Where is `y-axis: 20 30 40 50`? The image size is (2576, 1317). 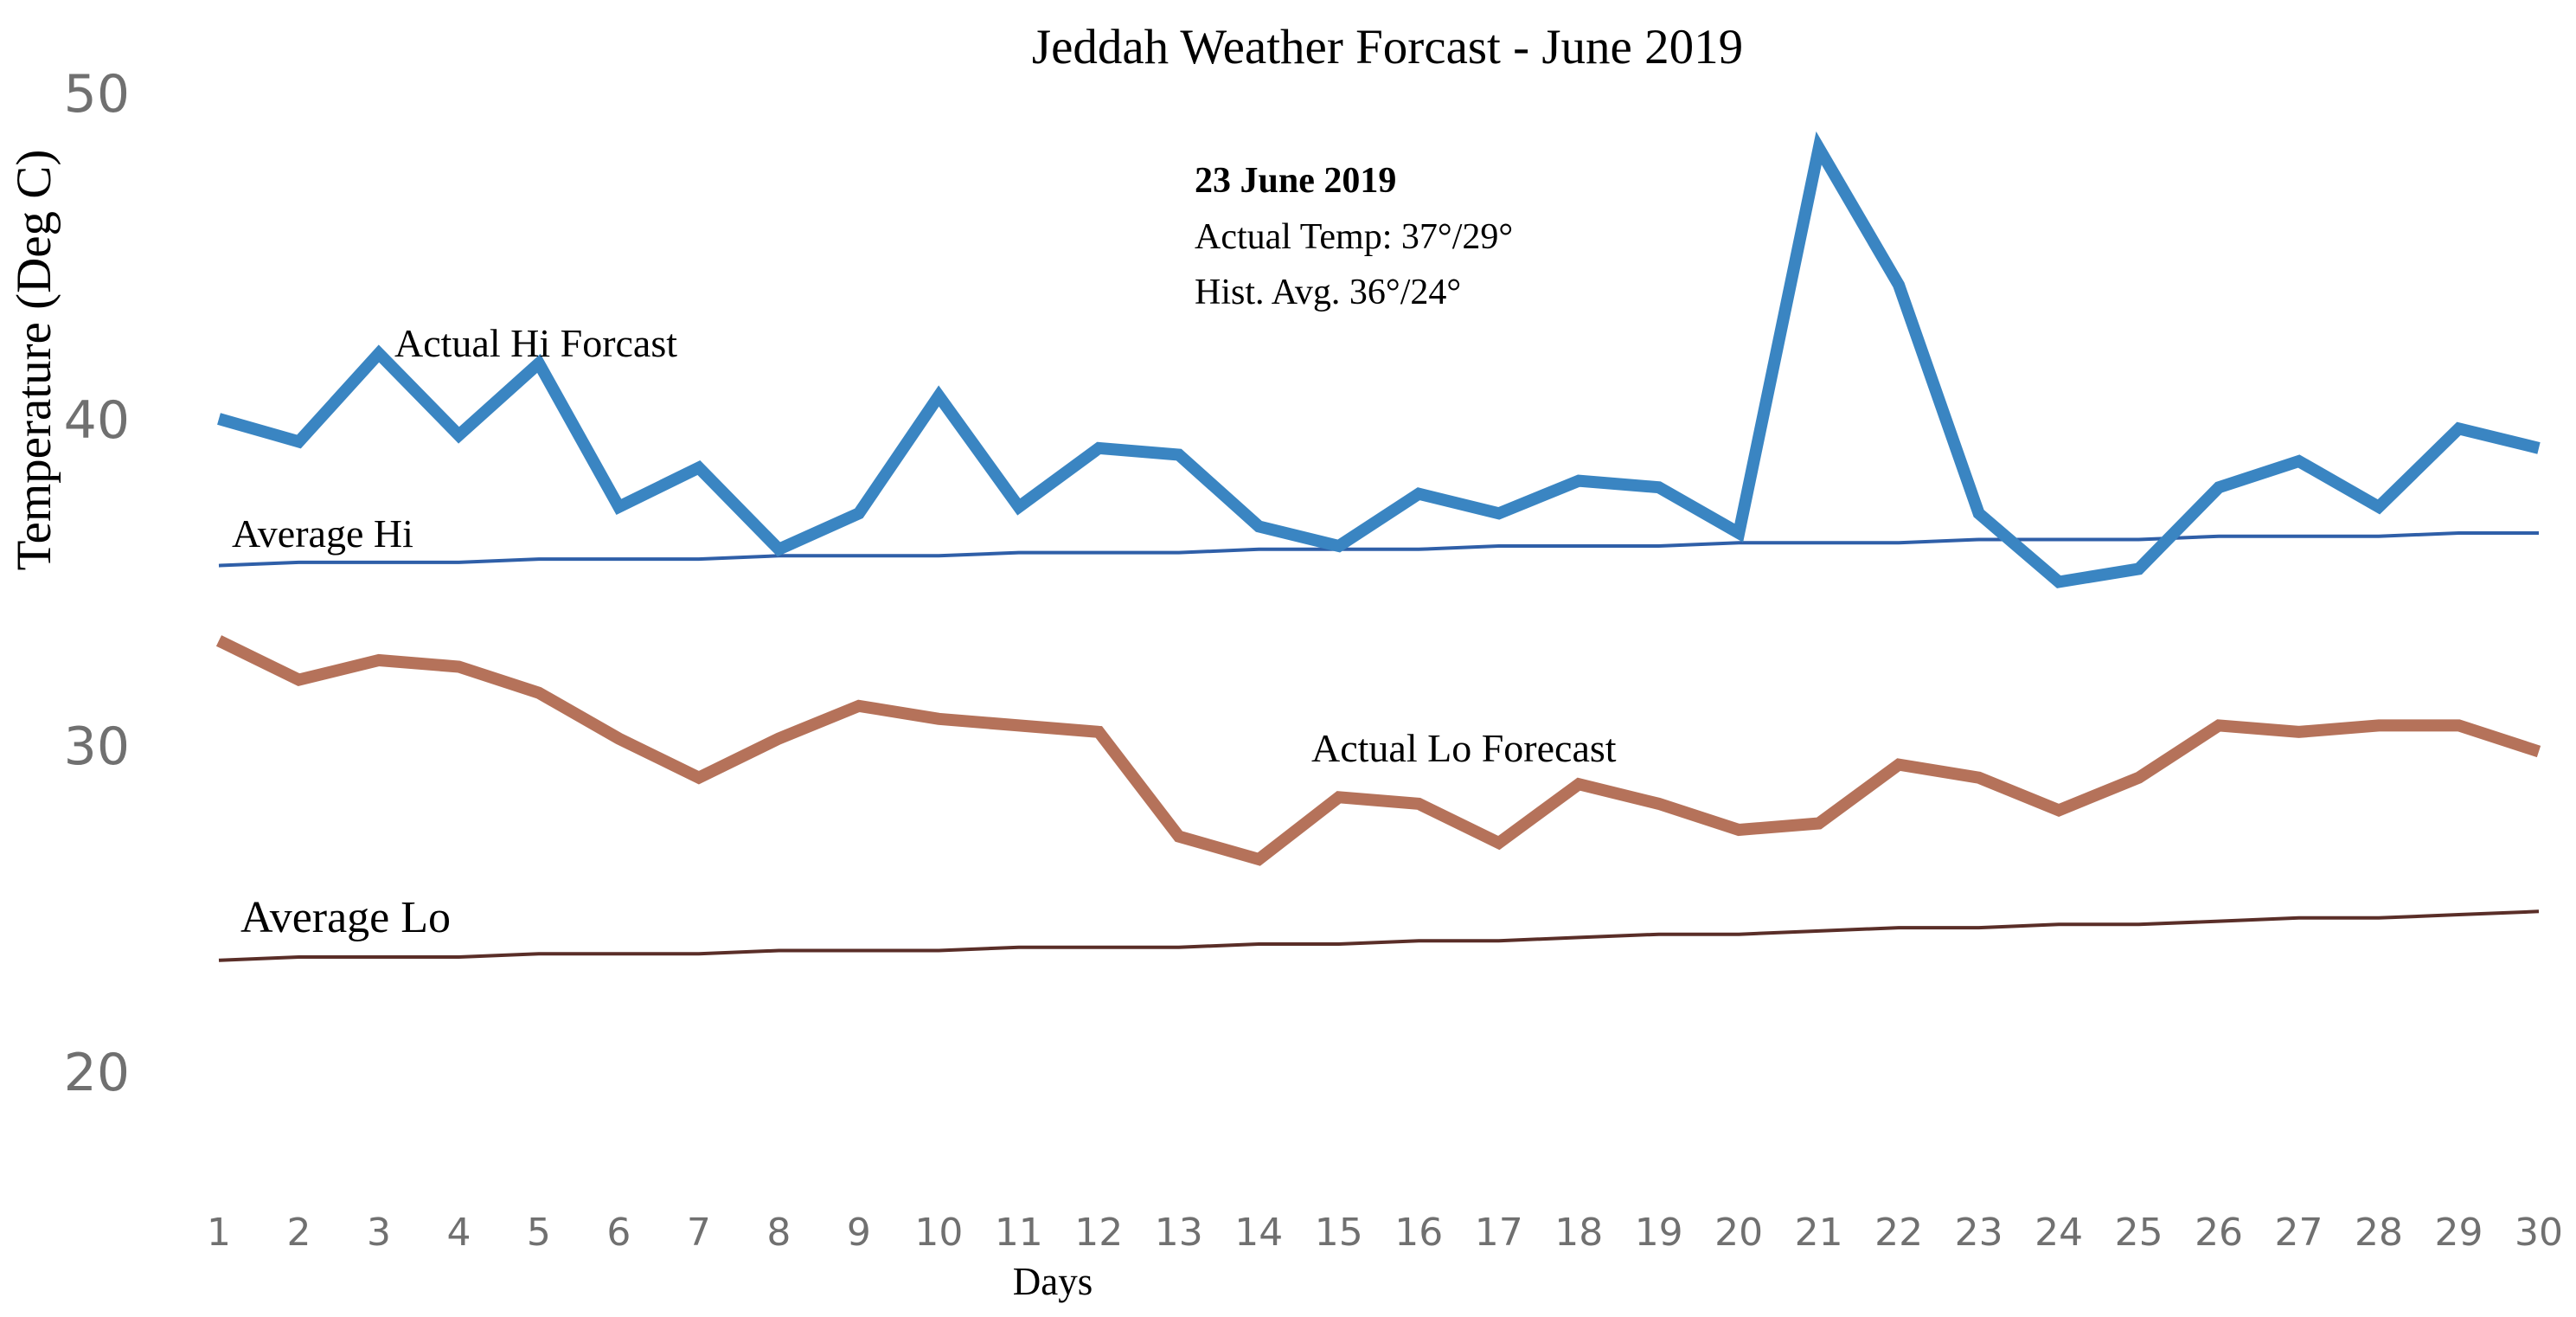
y-axis: 20 30 40 50 is located at coordinates (97, 584).